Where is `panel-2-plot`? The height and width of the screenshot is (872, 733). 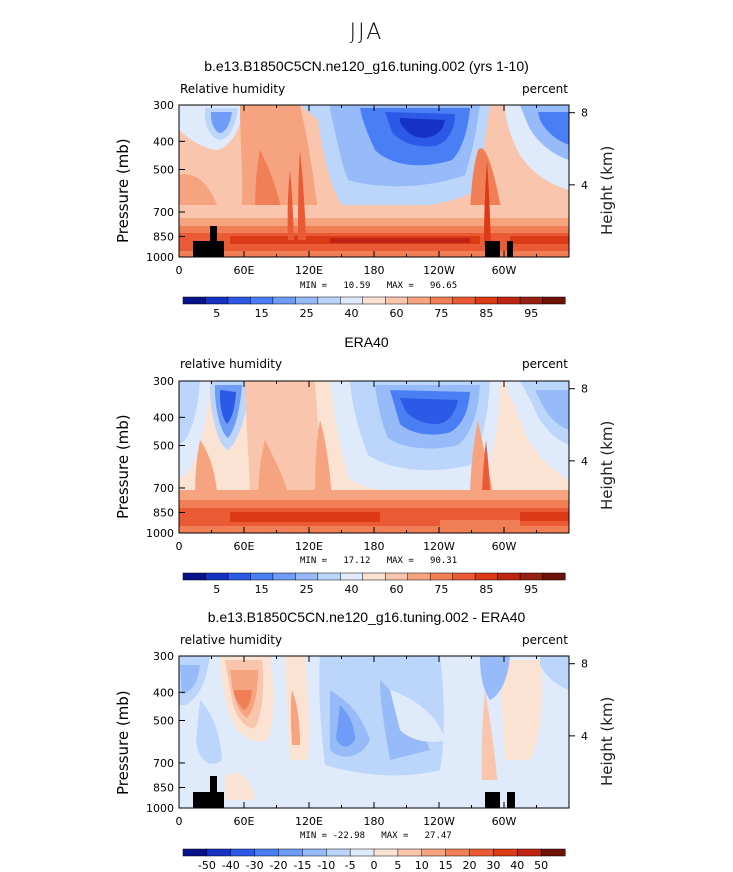
panel-2-plot is located at coordinates (374, 457).